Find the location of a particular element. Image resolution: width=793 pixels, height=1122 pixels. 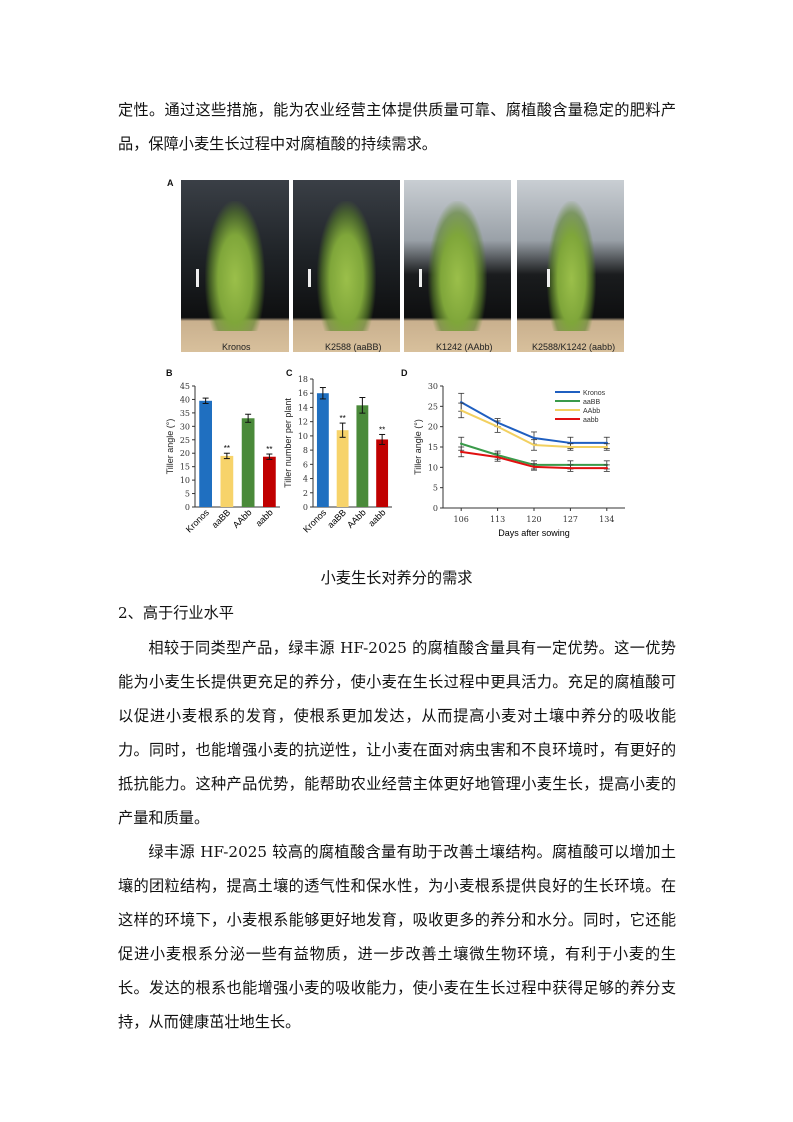

panel-label-c: C is located at coordinates (289, 373).